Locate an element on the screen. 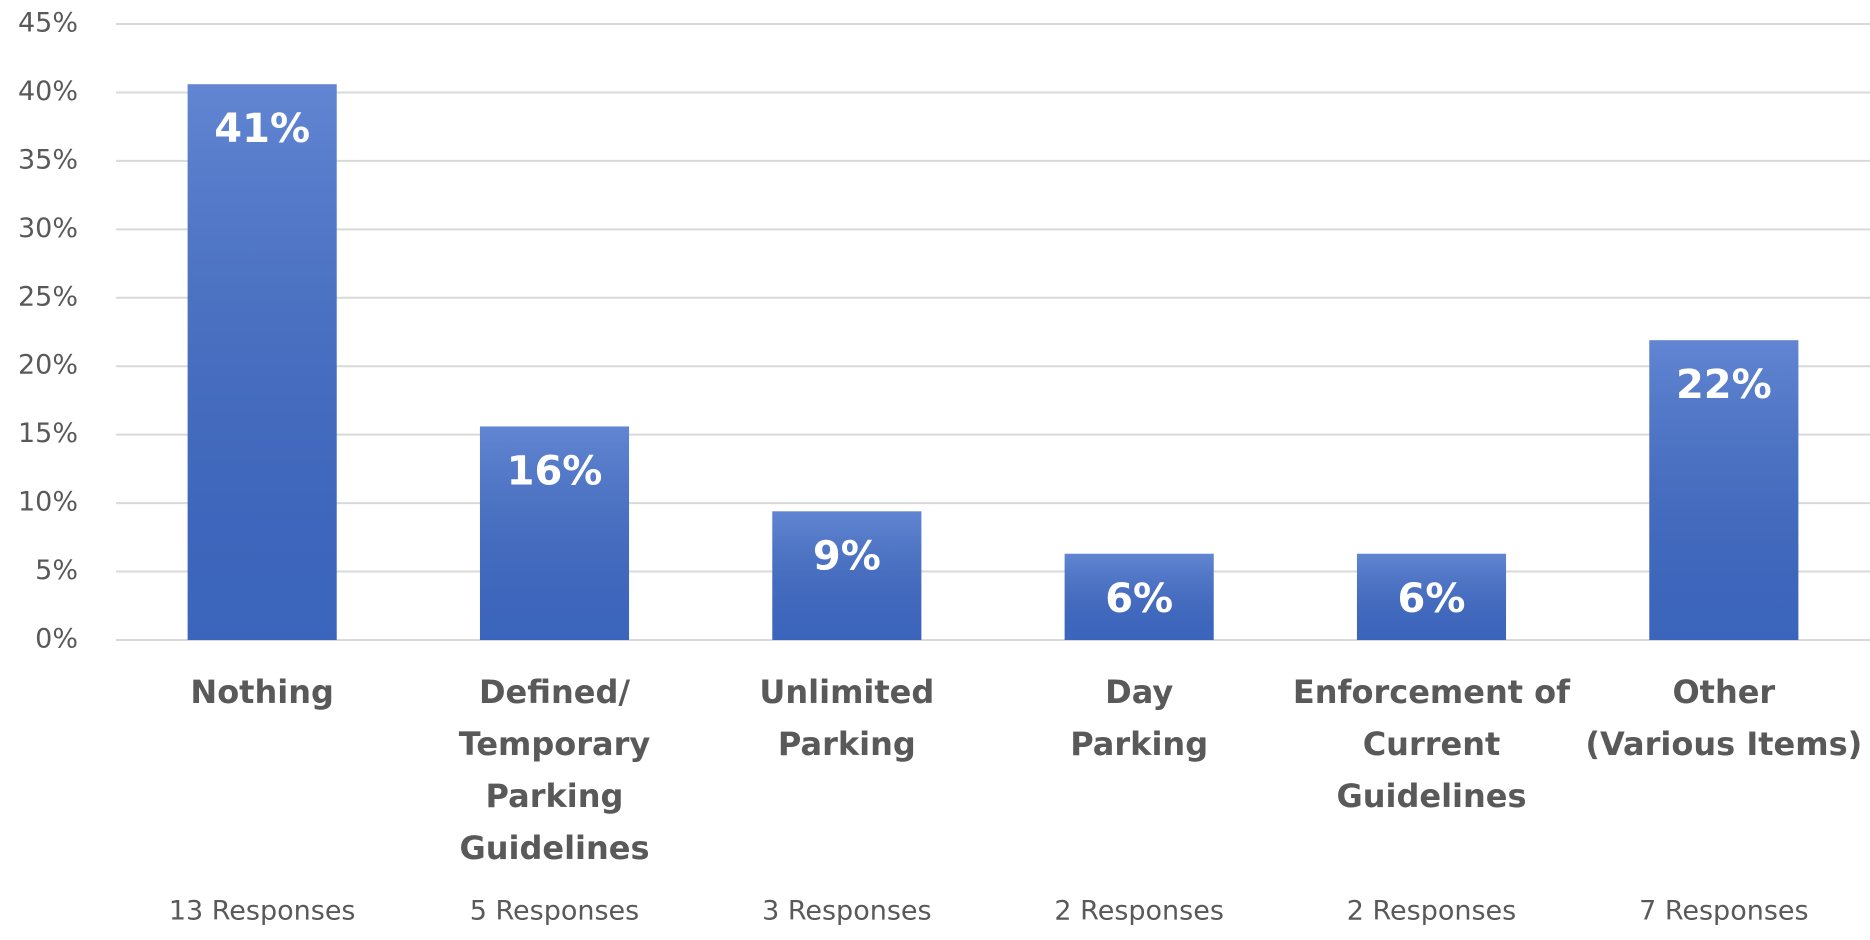  value-label: 41% is located at coordinates (262, 129).